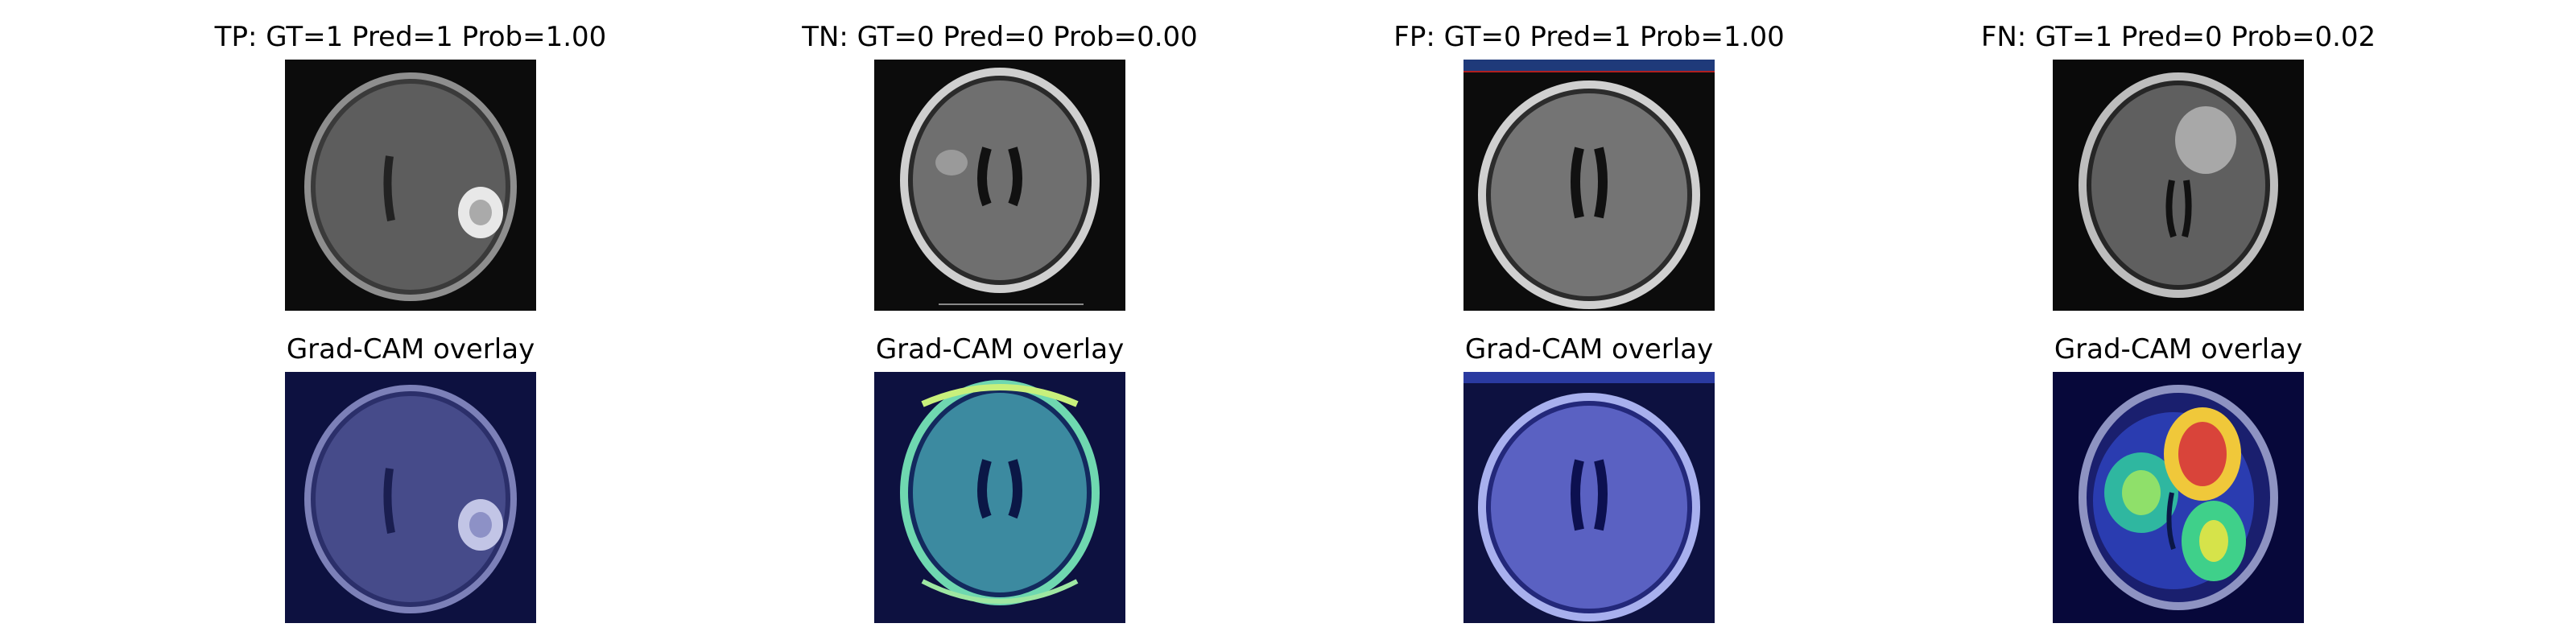  What do you see at coordinates (1000, 37) in the screenshot?
I see `panel-title-tn: TN: GT=0 Pred=0 Prob=0.00` at bounding box center [1000, 37].